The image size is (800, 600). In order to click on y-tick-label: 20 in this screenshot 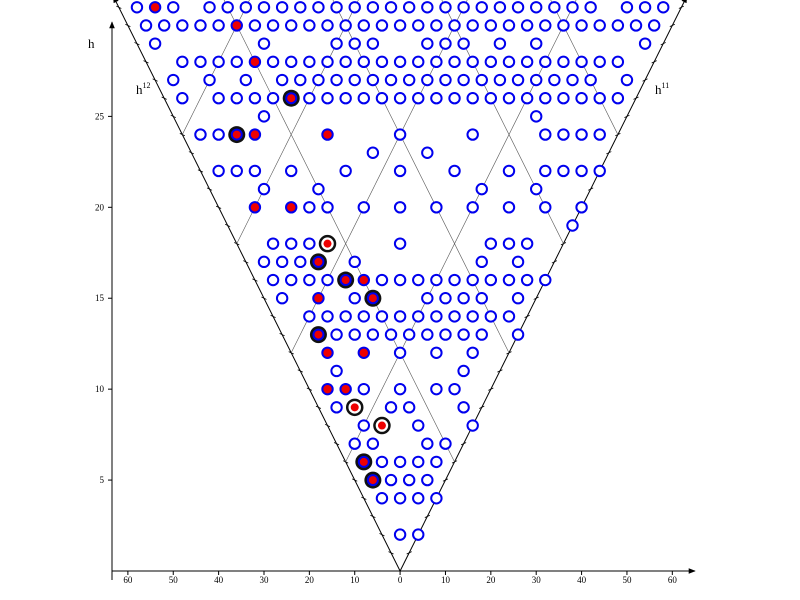, I will do `click(100, 207)`.